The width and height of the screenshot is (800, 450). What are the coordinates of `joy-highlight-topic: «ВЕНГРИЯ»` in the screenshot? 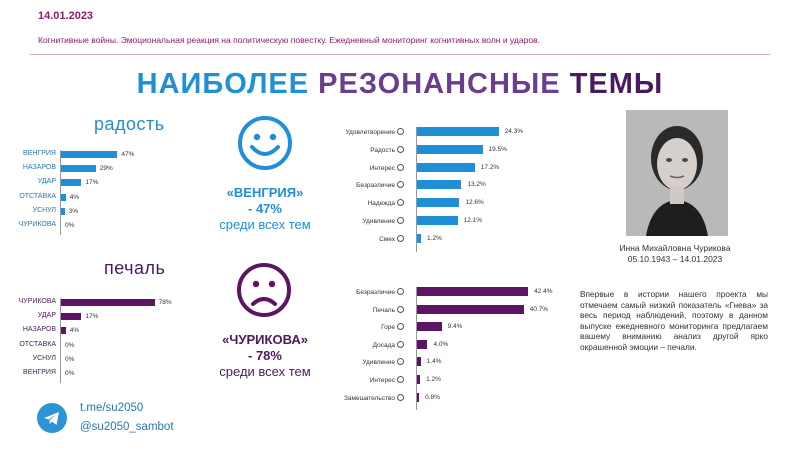 It's located at (265, 192).